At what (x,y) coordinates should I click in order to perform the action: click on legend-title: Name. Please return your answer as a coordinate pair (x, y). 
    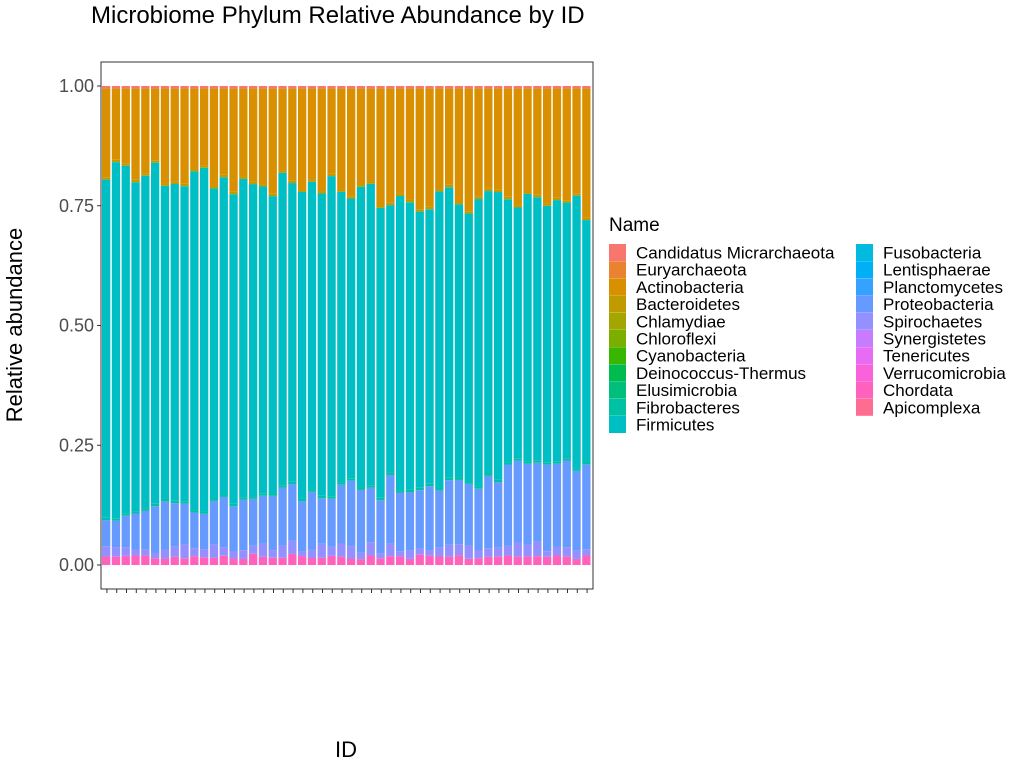
    Looking at the image, I should click on (634, 225).